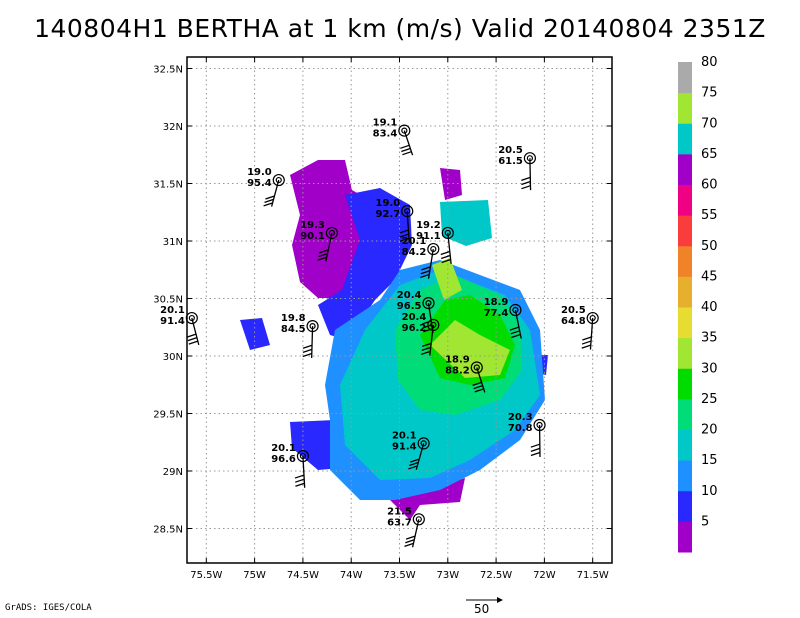 The image size is (800, 618). I want to click on colorbar-label: 60, so click(709, 185).